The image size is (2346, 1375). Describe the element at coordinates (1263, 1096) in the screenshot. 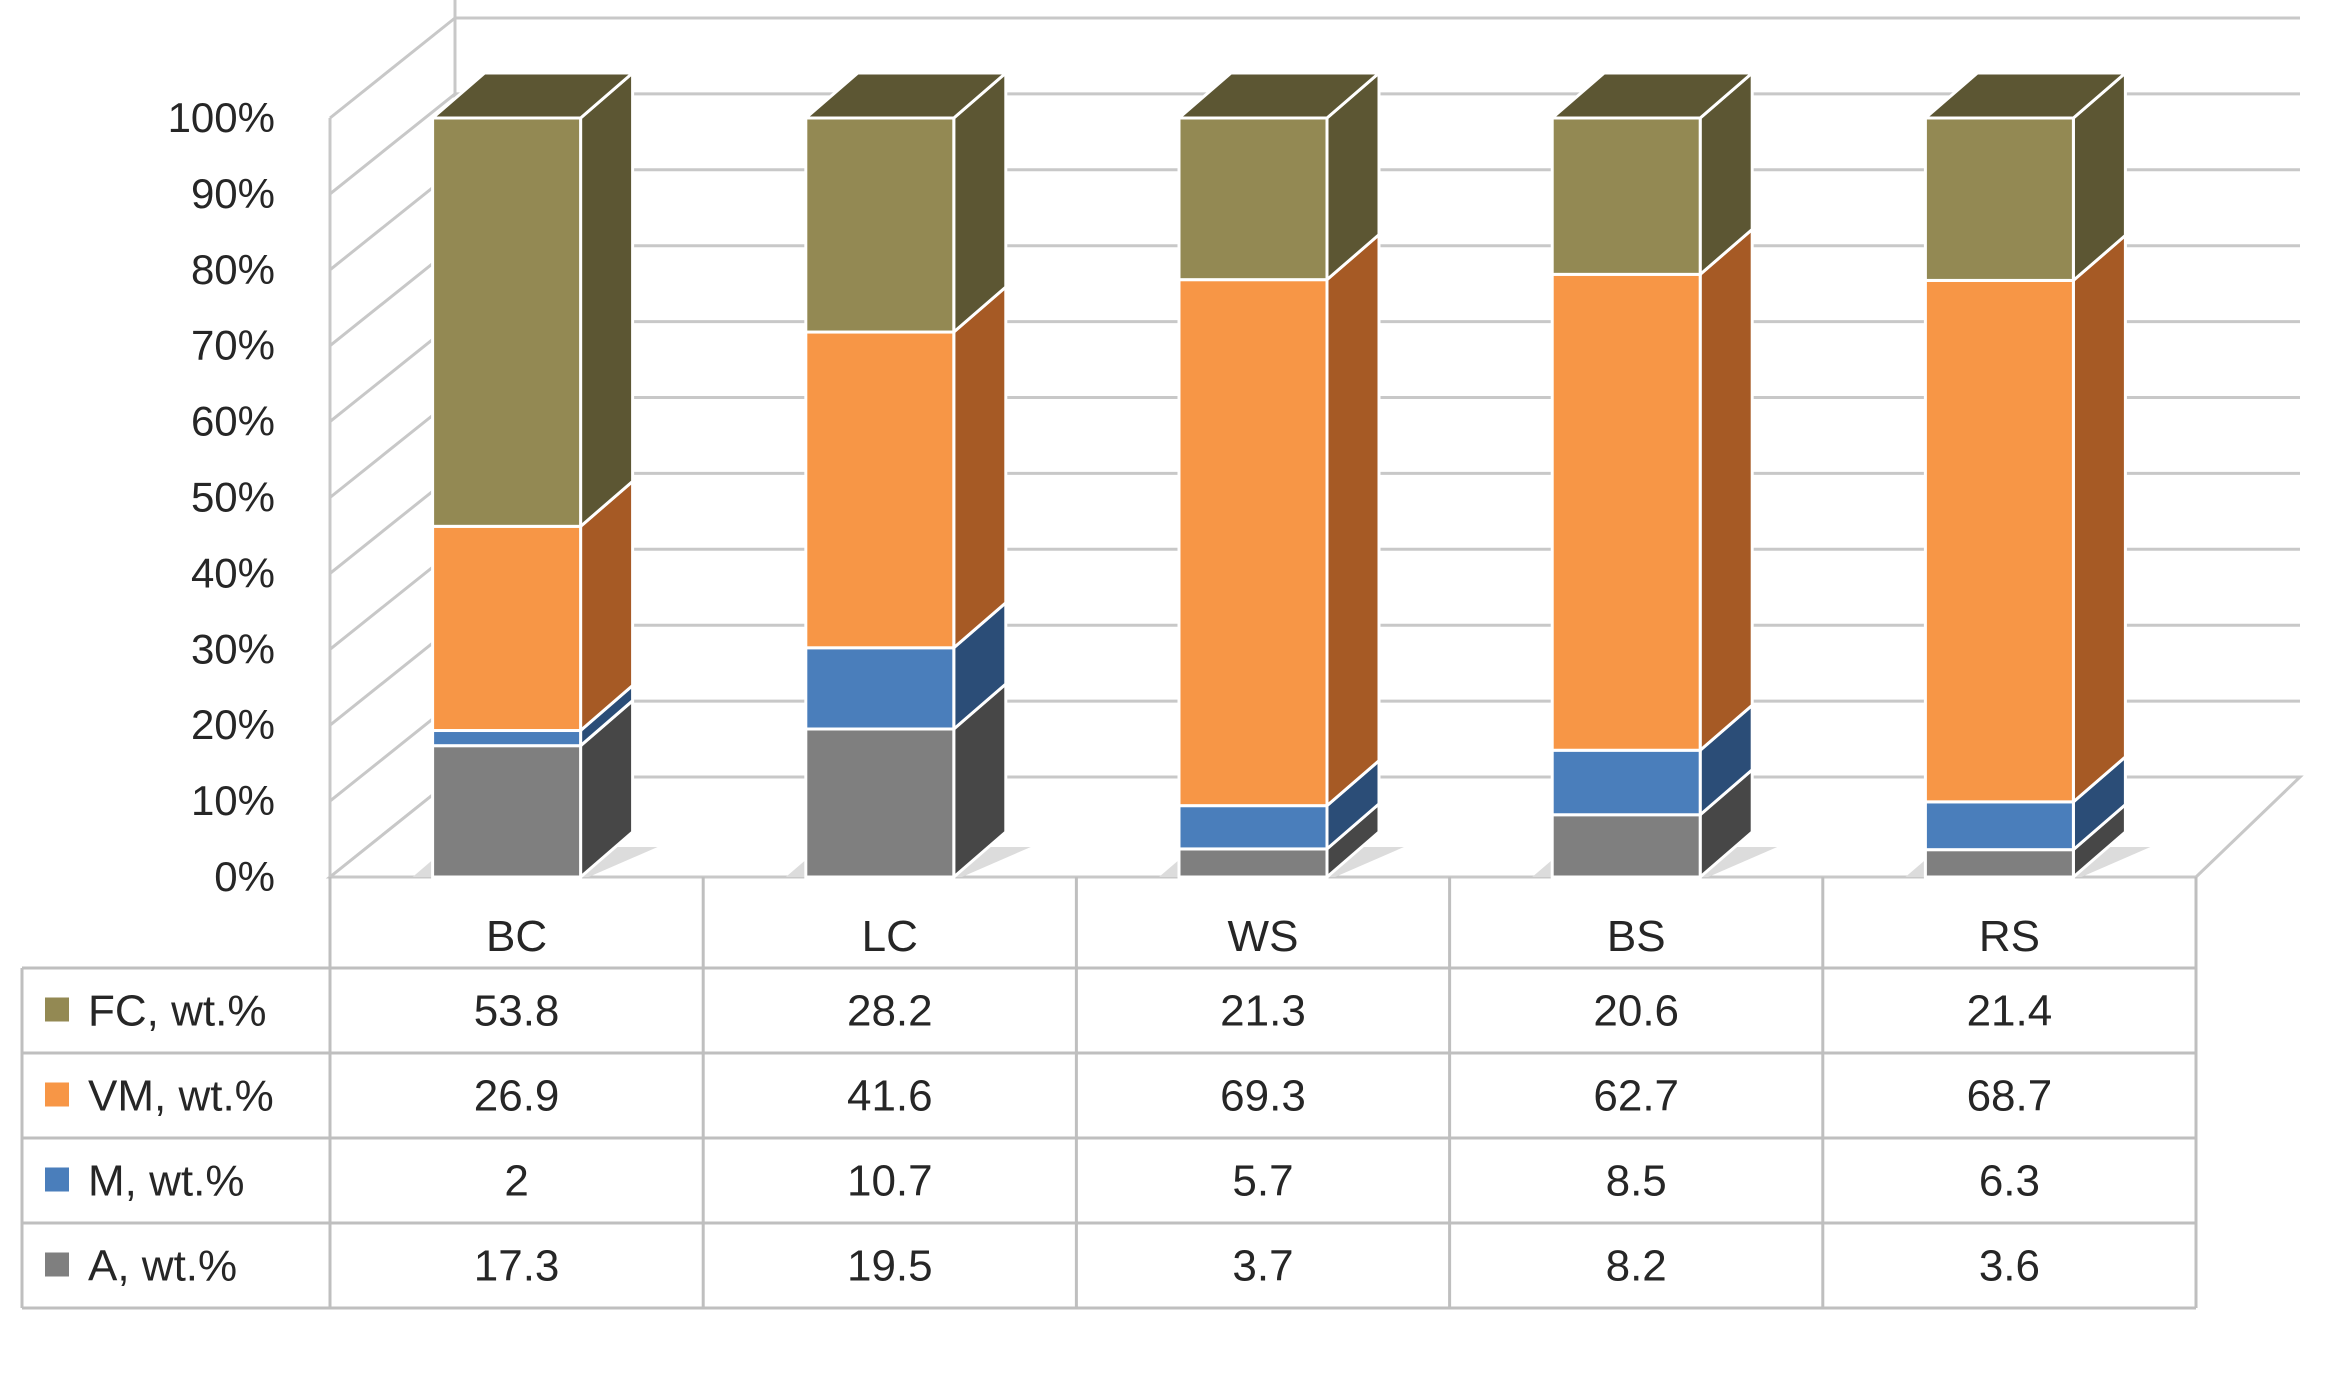

I see `table-cell: 69.3` at that location.